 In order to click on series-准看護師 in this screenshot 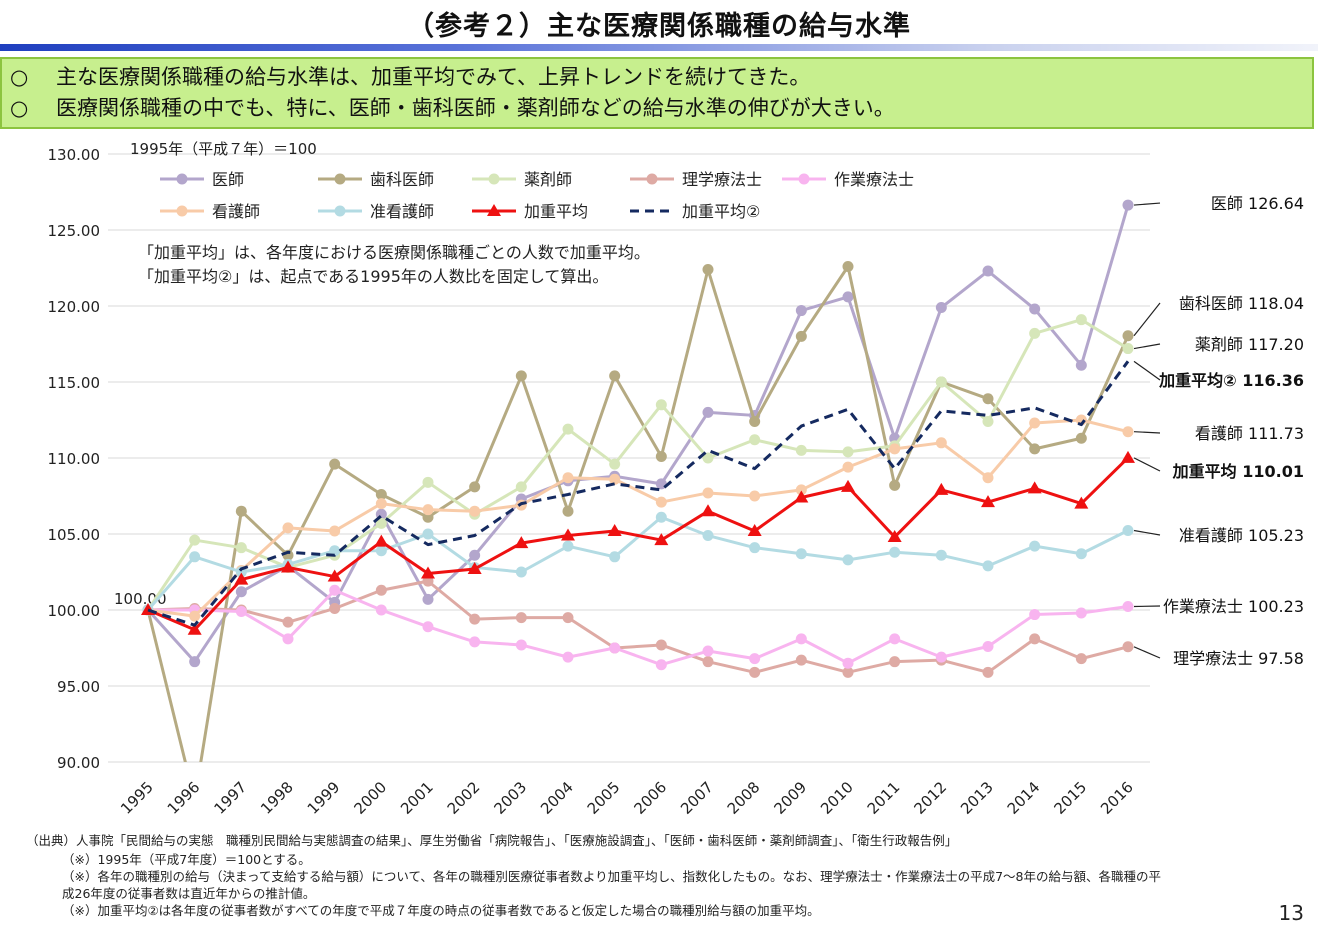, I will do `click(638, 563)`.